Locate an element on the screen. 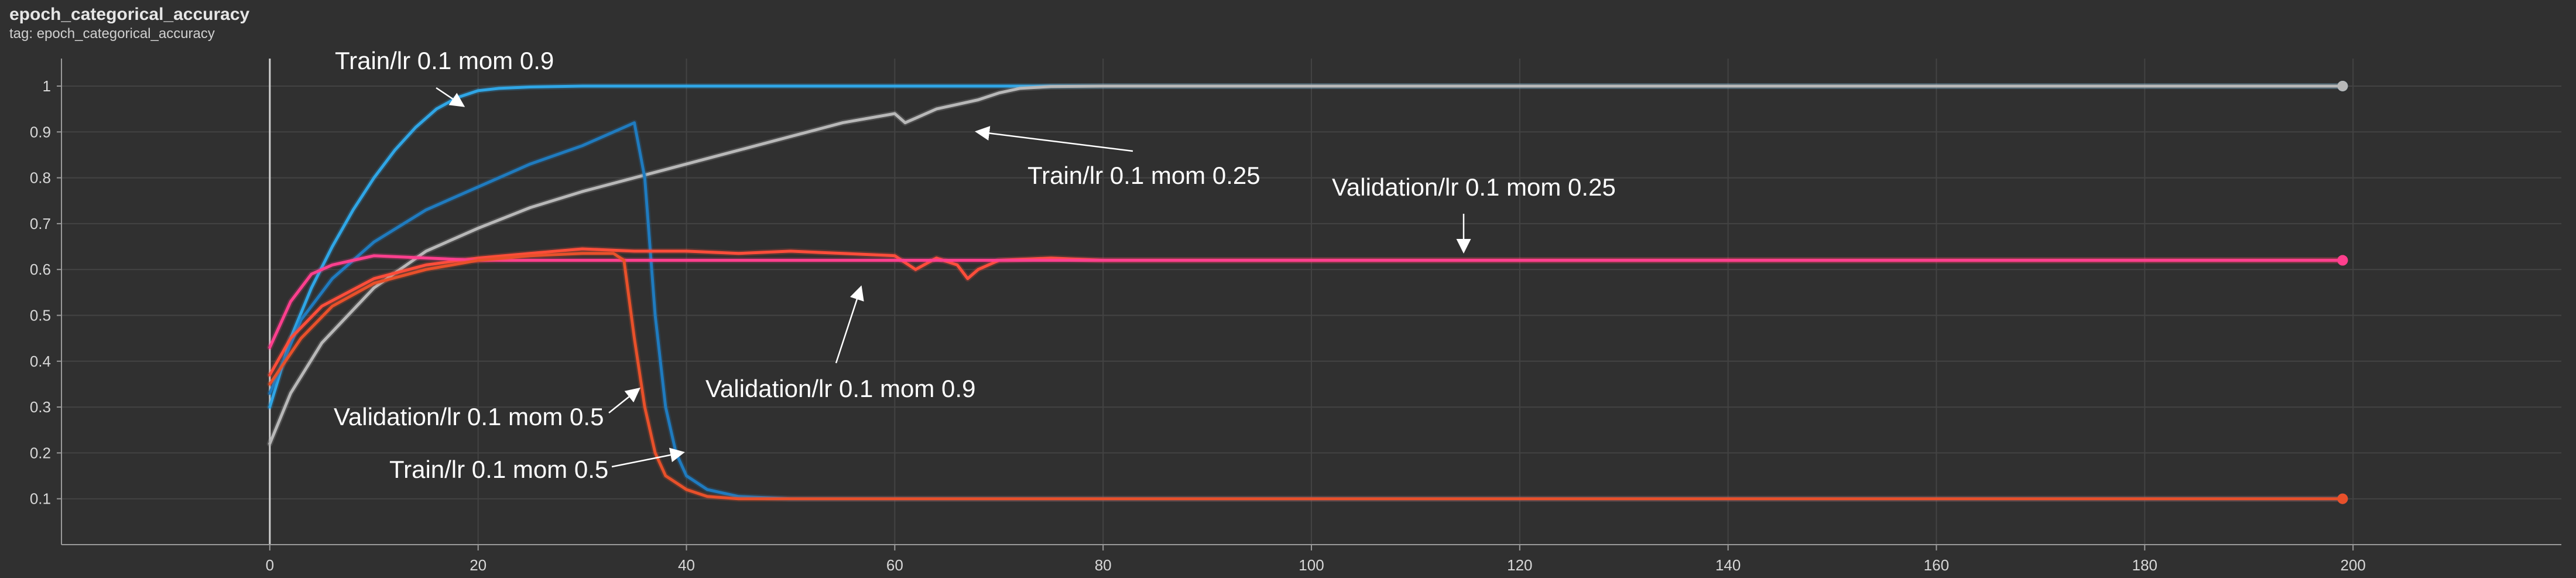  x-tick-label: 180 is located at coordinates (2144, 565).